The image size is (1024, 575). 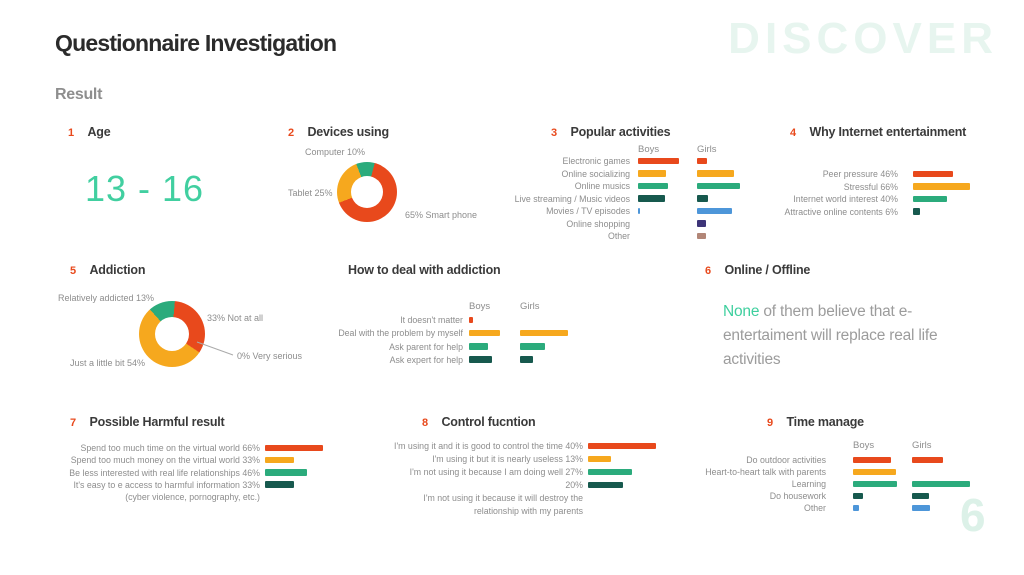 I want to click on section-number: 5, so click(x=73, y=271).